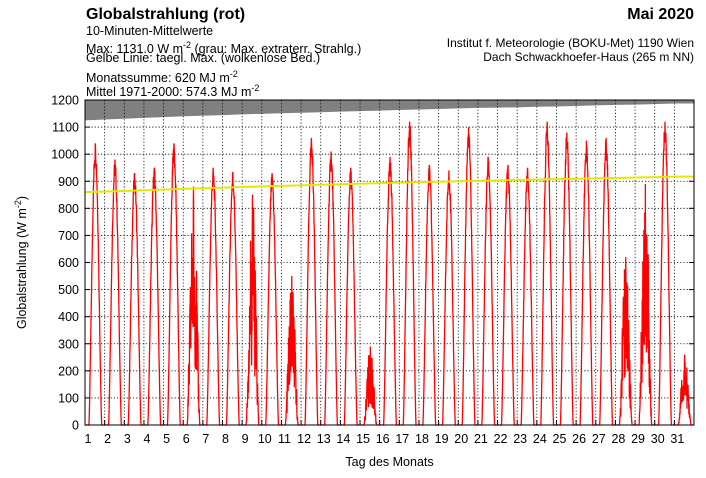 This screenshot has height=478, width=706. I want to click on y-tick-label: 700, so click(68, 236).